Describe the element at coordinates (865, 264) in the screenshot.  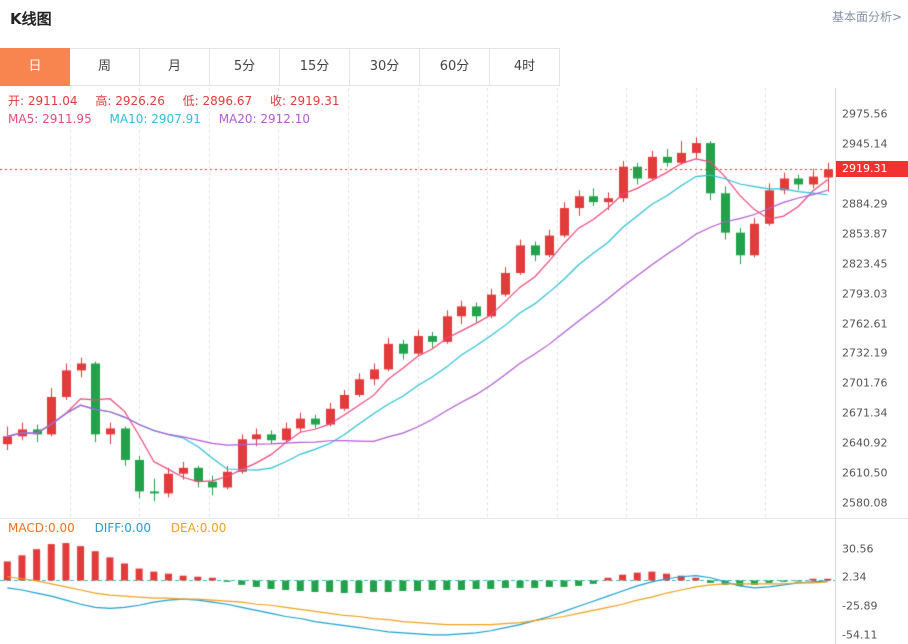
I see `price-axis-label: 2823.45` at that location.